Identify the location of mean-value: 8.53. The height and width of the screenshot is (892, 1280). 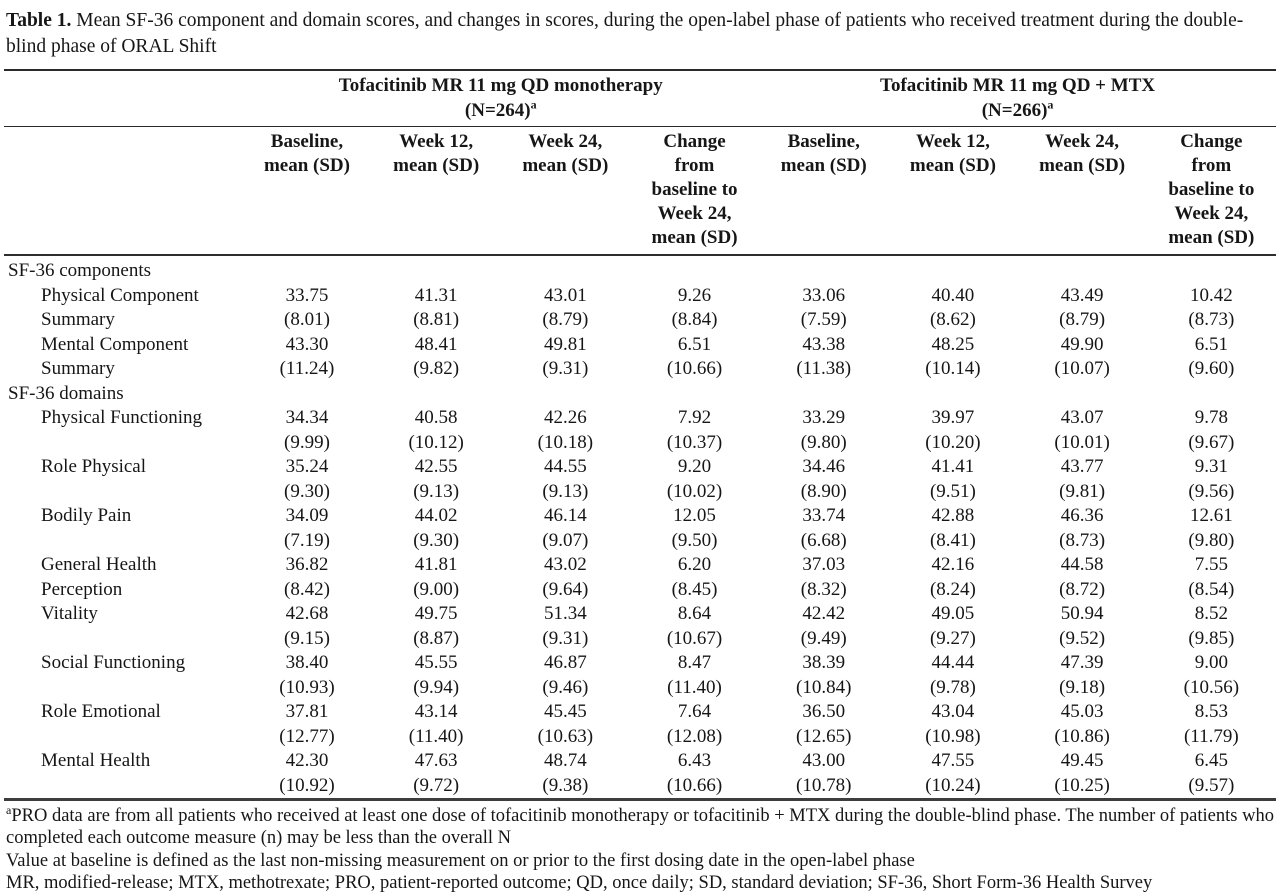
(1211, 711).